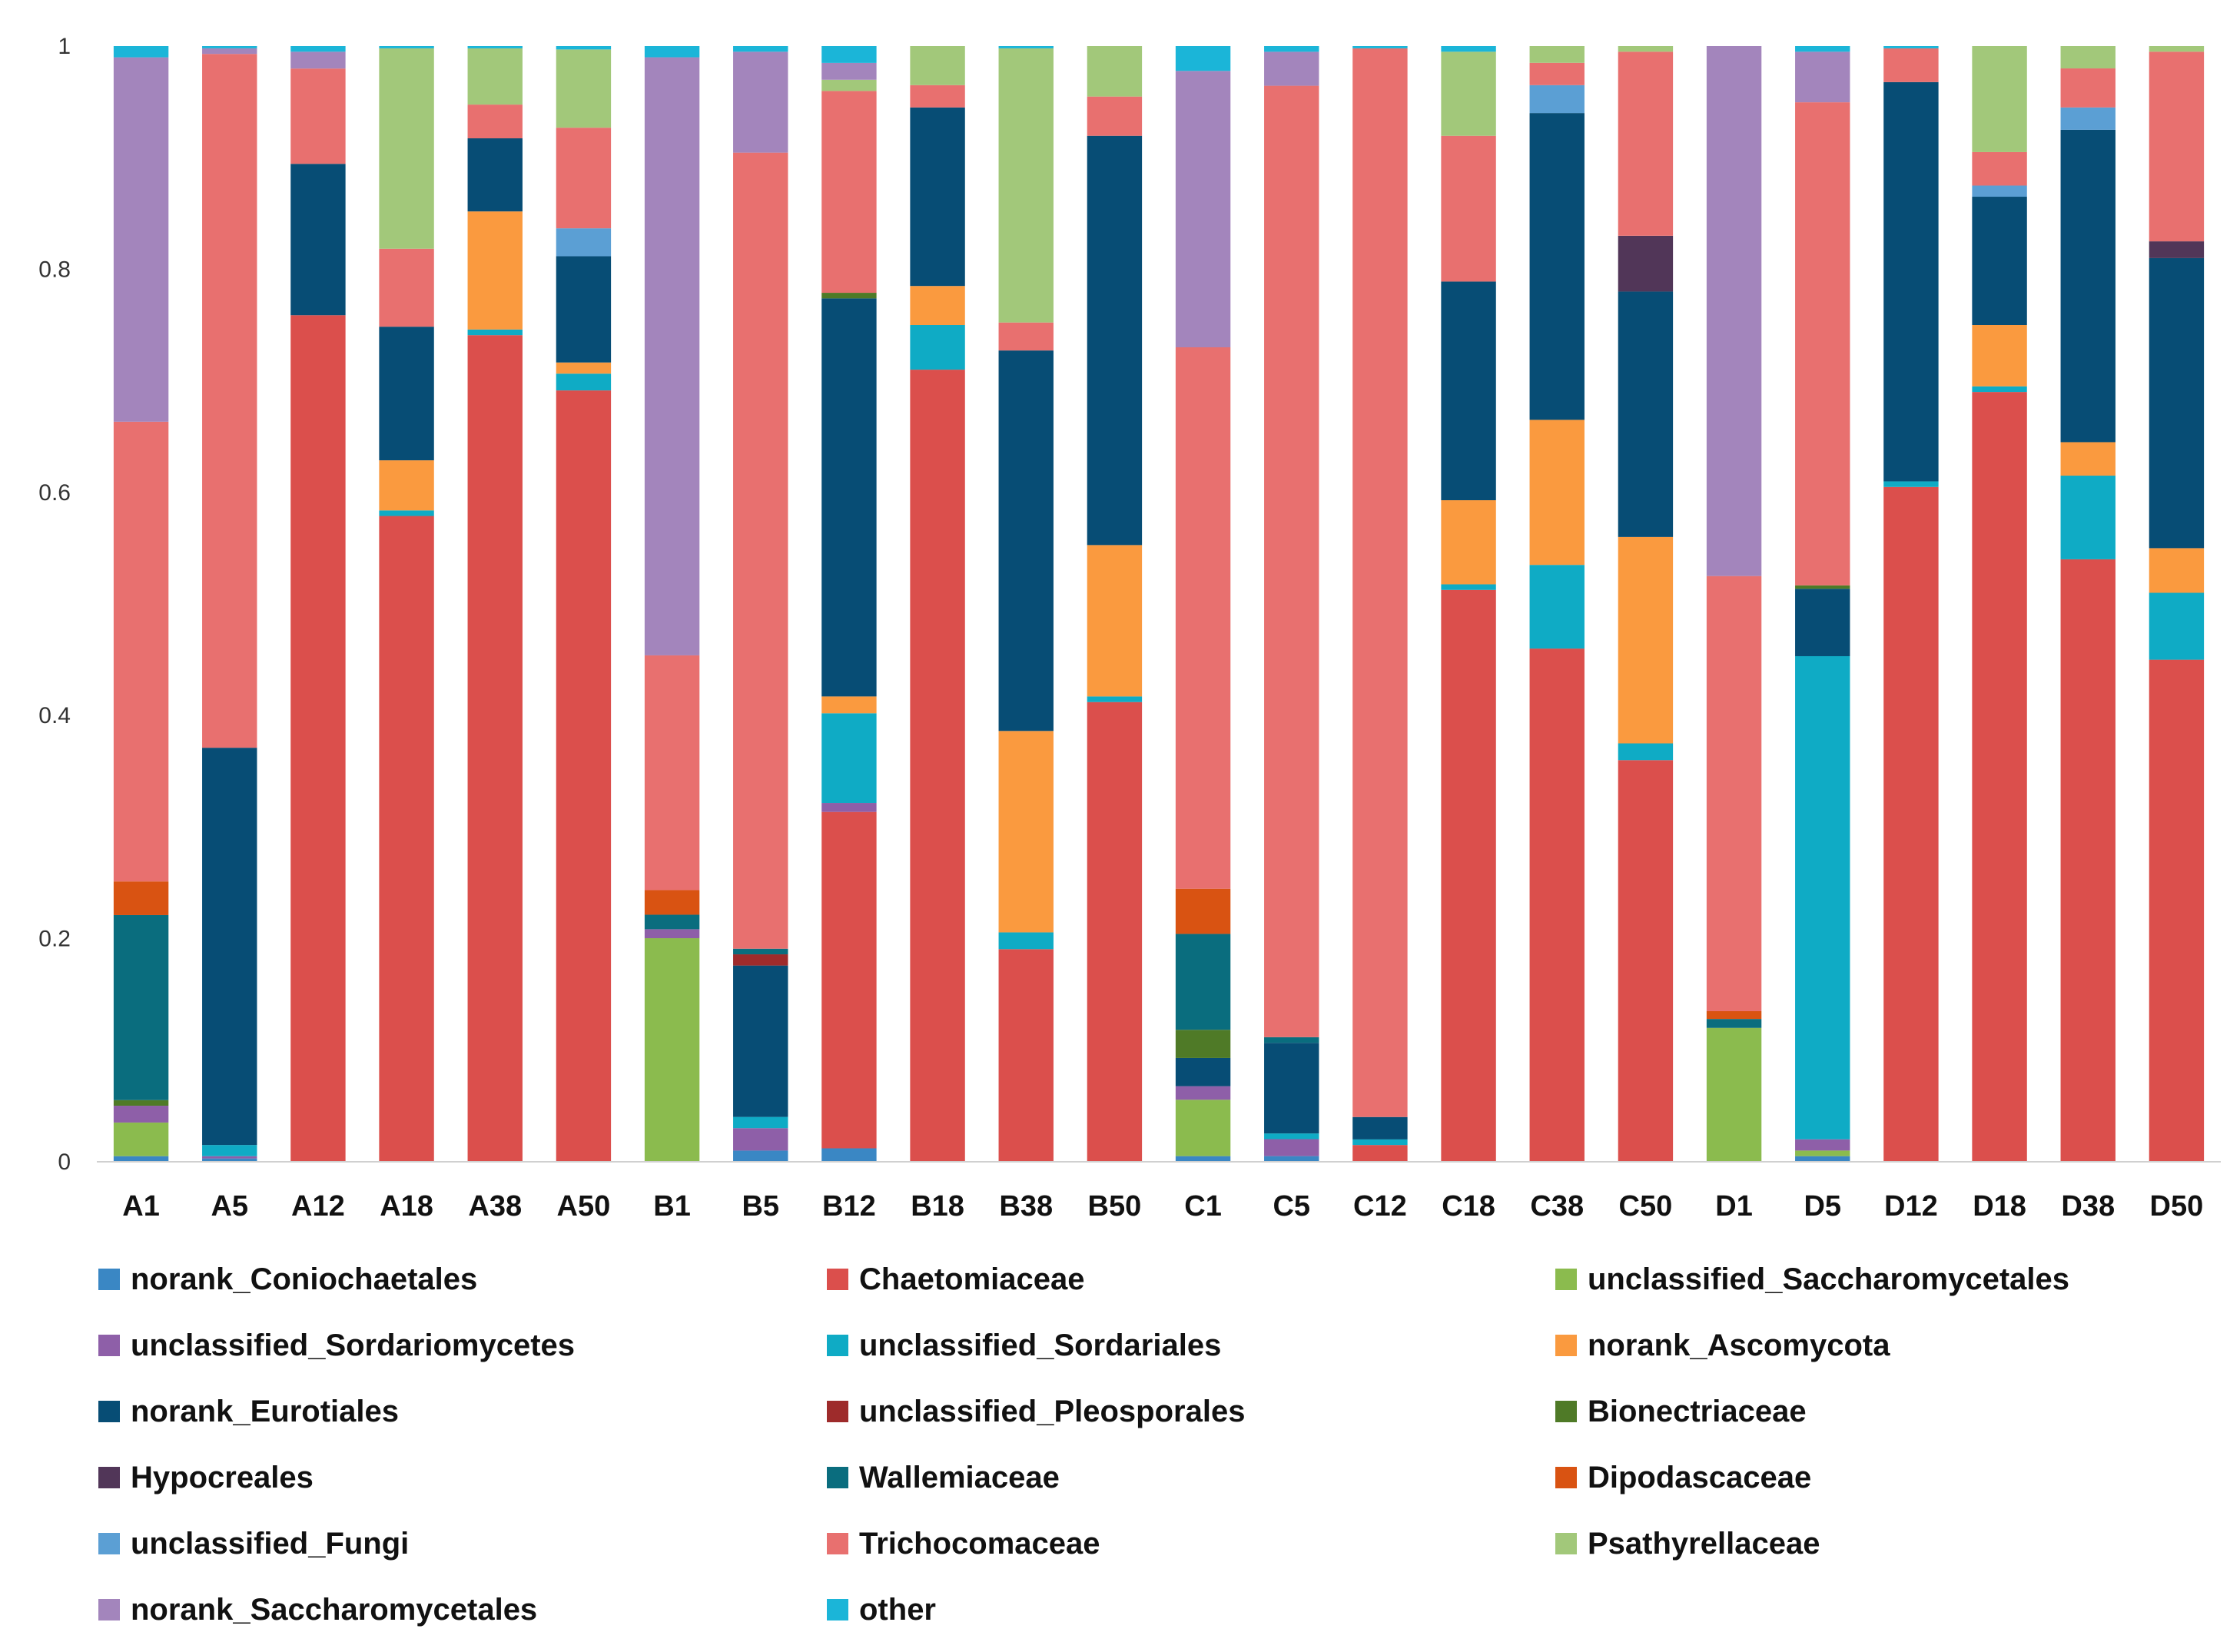  What do you see at coordinates (1191, 1610) in the screenshot?
I see `legend-item: other` at bounding box center [1191, 1610].